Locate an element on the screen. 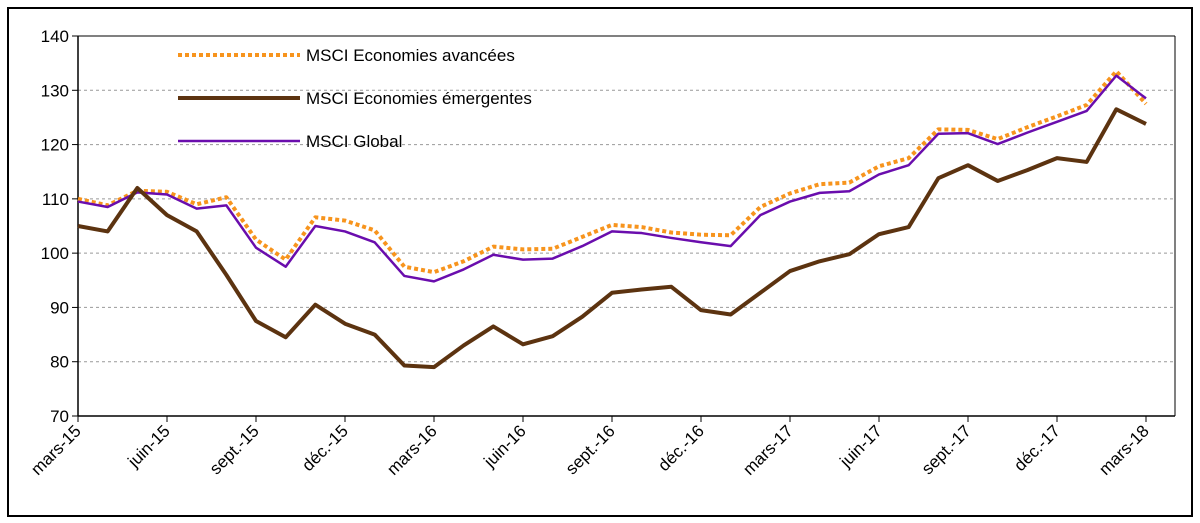 Image resolution: width=1200 pixels, height=523 pixels. y-tick-label: 110 is located at coordinates (55, 199).